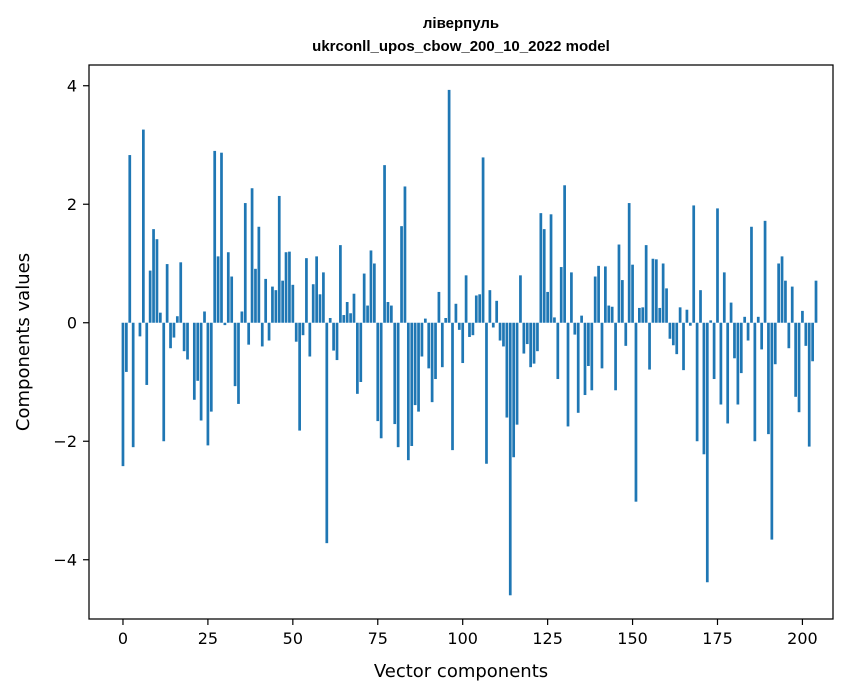  Describe the element at coordinates (468, 633) in the screenshot. I see `x-axis-ticks: 0 25 50 75 100 125 150 175 200` at that location.